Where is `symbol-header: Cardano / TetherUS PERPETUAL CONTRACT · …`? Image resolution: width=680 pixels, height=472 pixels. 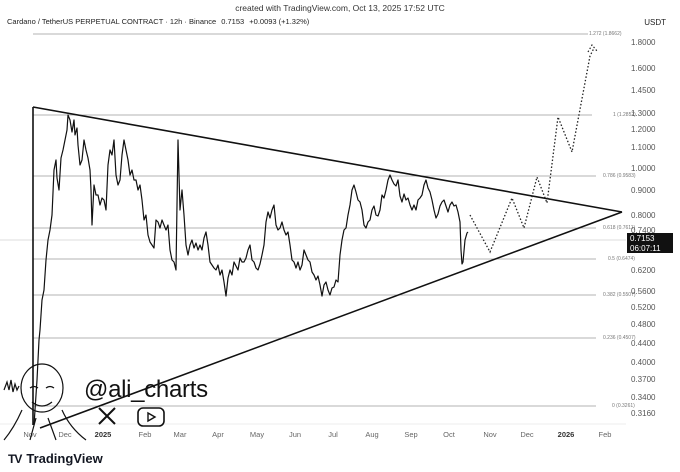
symbol-header: Cardano / TetherUS PERPETUAL CONTRACT · … is located at coordinates (159, 21).